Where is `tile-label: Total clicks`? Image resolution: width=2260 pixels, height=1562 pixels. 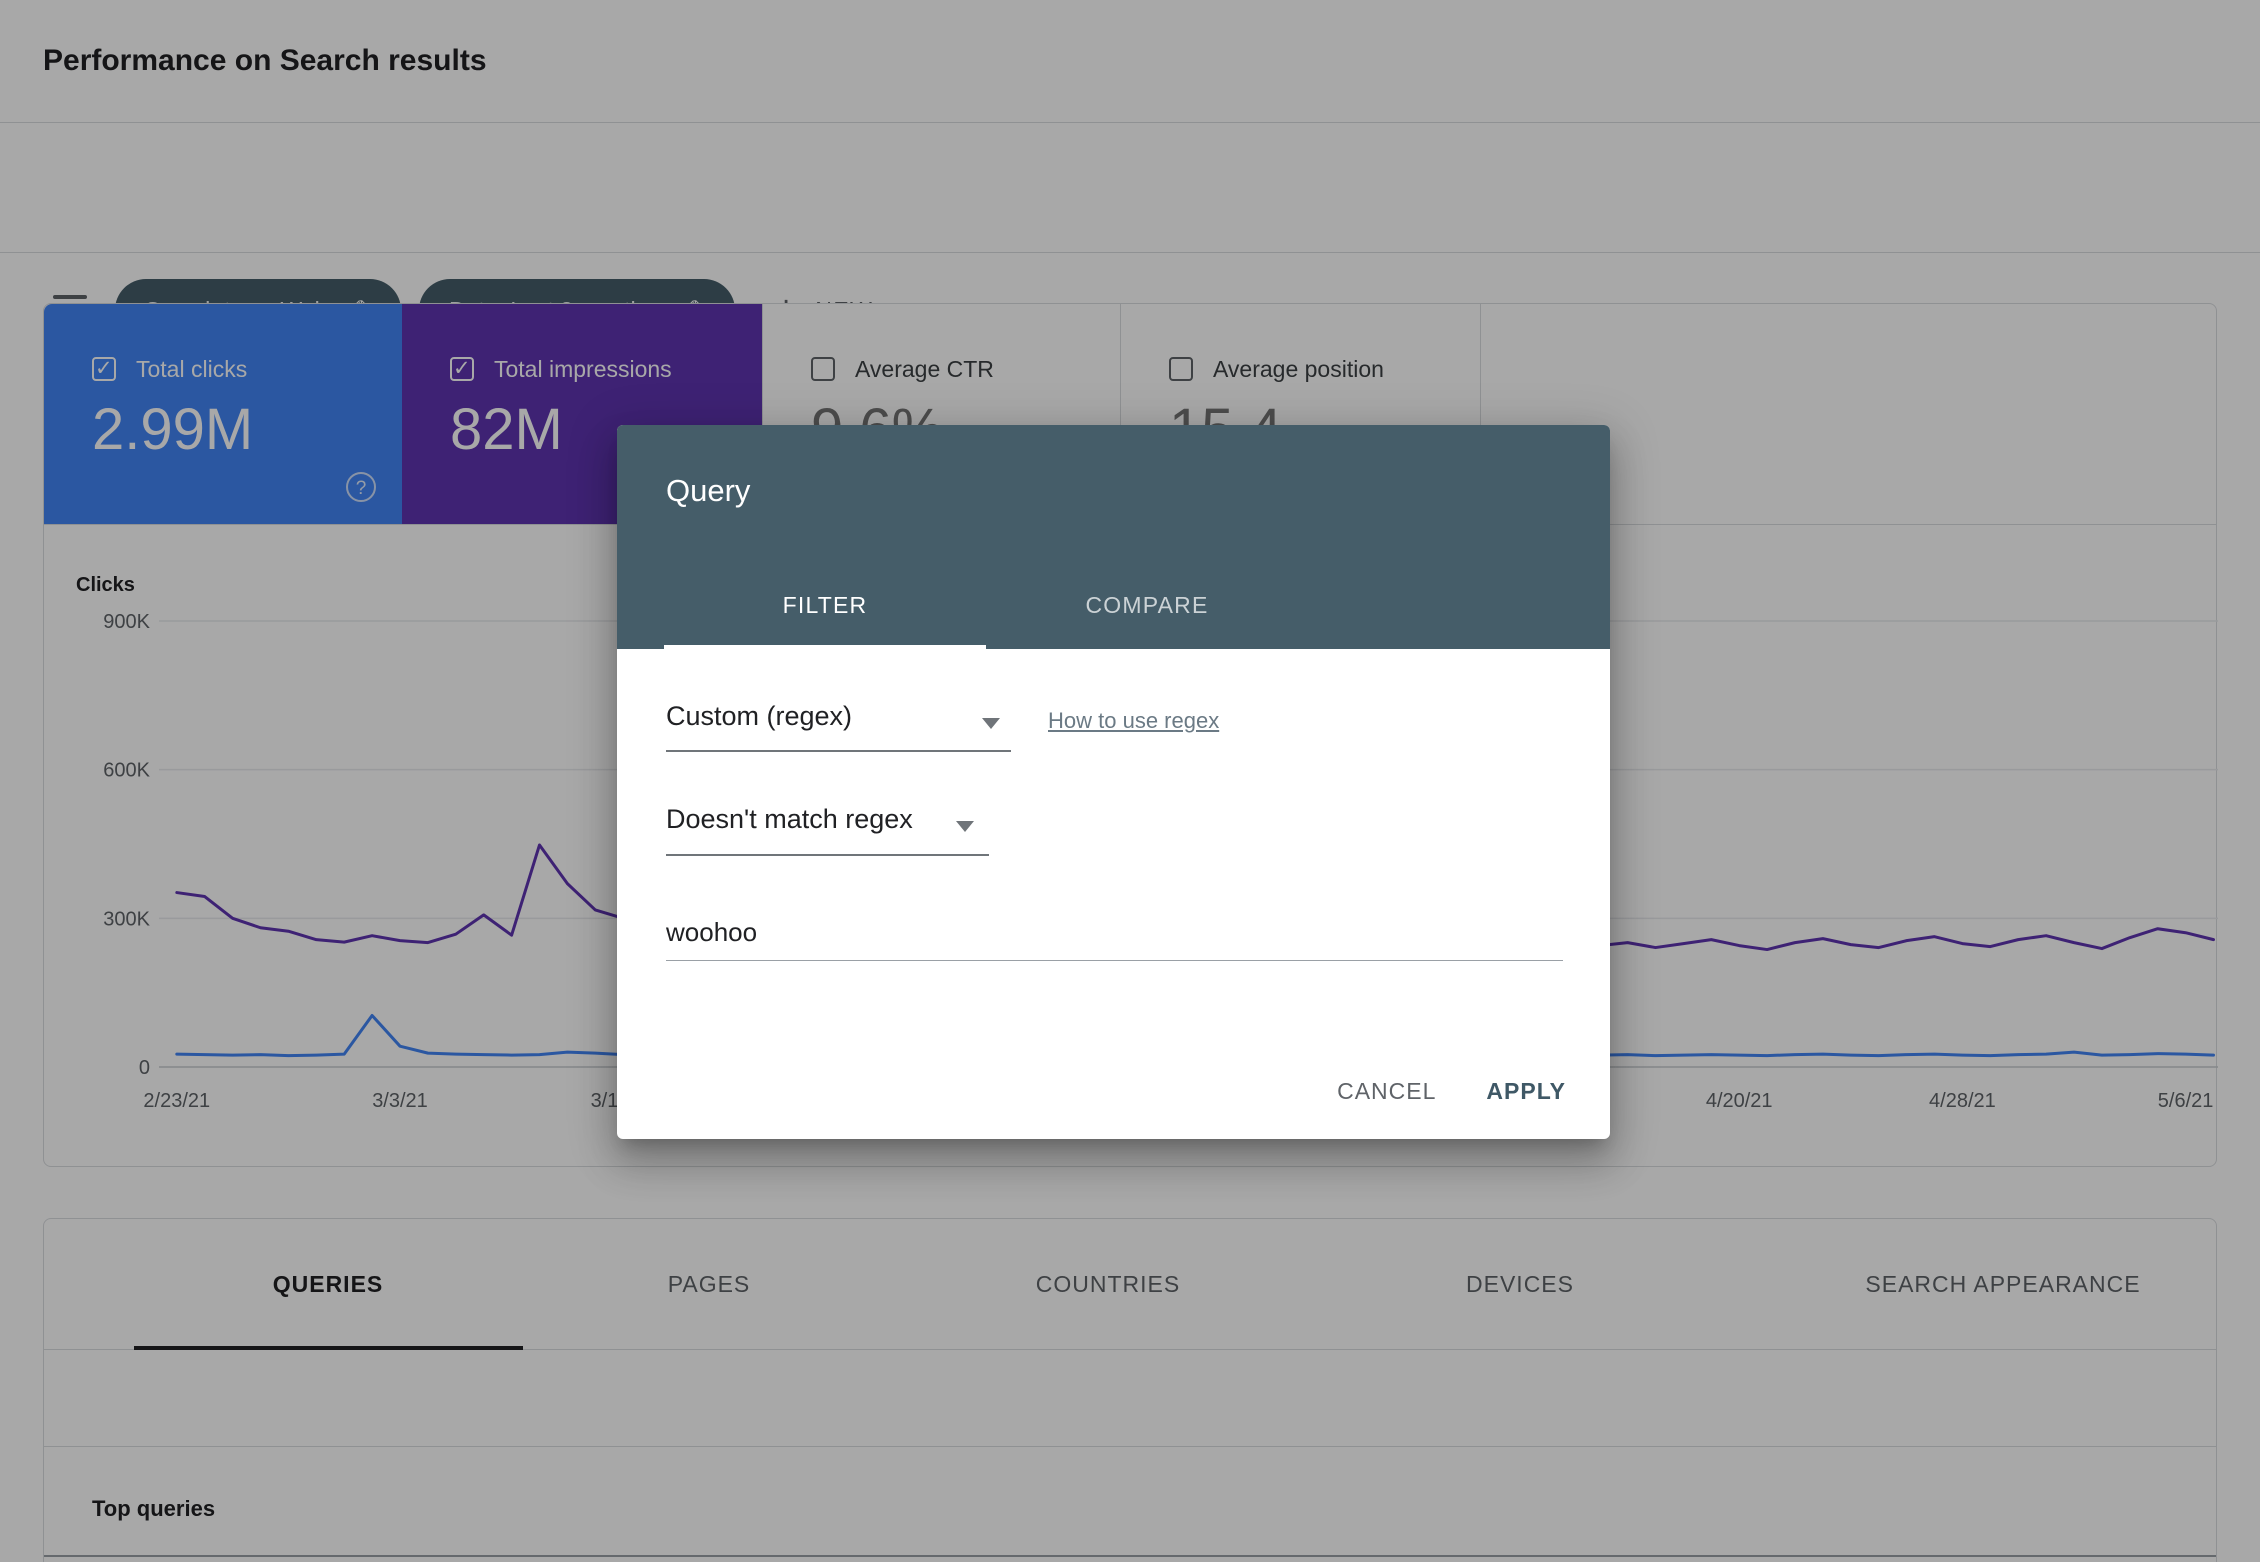
tile-label: Total clicks is located at coordinates (192, 369).